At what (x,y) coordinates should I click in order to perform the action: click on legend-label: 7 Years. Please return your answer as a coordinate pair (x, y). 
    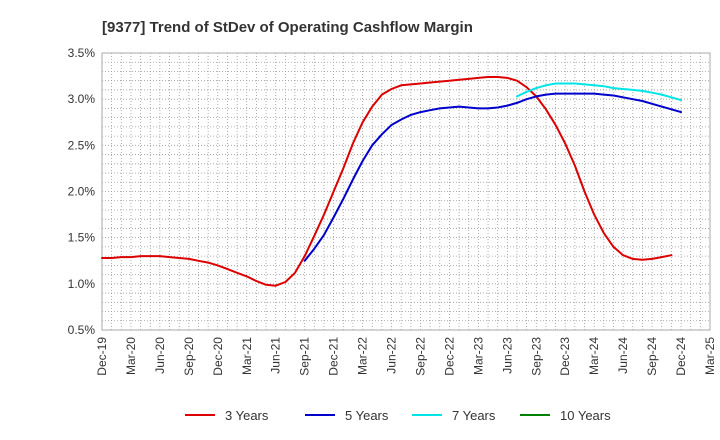
    Looking at the image, I should click on (474, 415).